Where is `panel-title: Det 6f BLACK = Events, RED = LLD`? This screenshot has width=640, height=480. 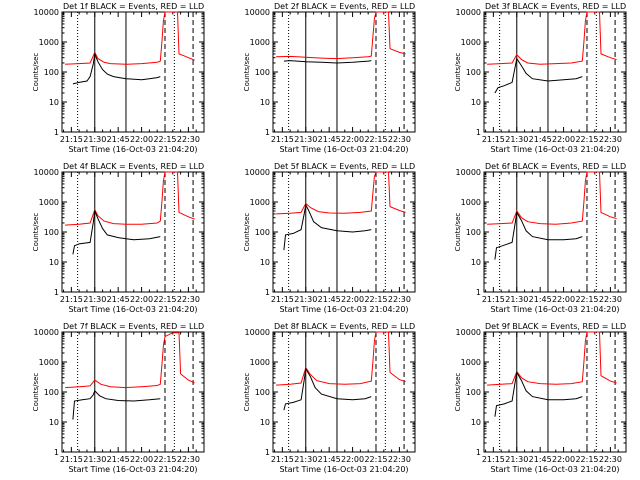
panel-title: Det 6f BLACK = Events, RED = LLD is located at coordinates (555, 166).